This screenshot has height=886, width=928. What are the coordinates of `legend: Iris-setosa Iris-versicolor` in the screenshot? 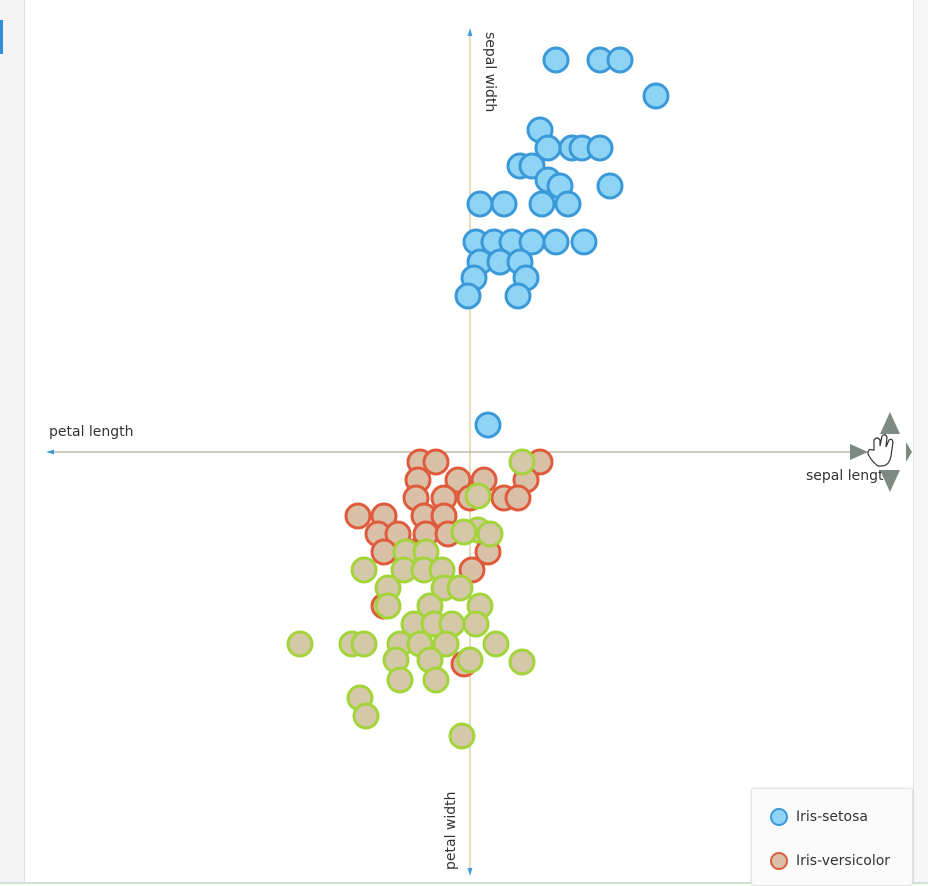 It's located at (832, 837).